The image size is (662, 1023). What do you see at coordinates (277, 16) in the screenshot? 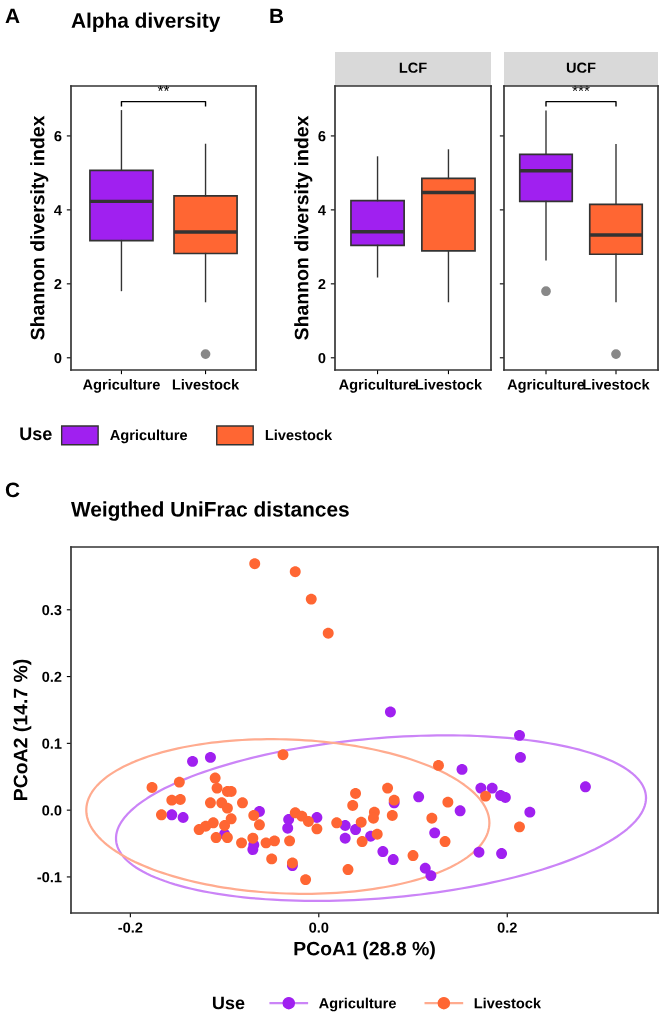
I see `text: B` at bounding box center [277, 16].